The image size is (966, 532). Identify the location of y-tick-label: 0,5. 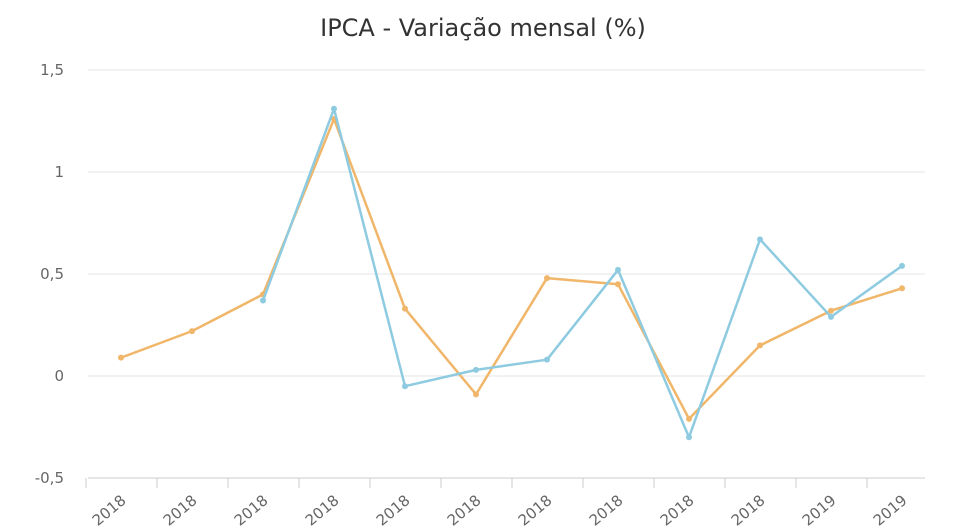
(52, 274).